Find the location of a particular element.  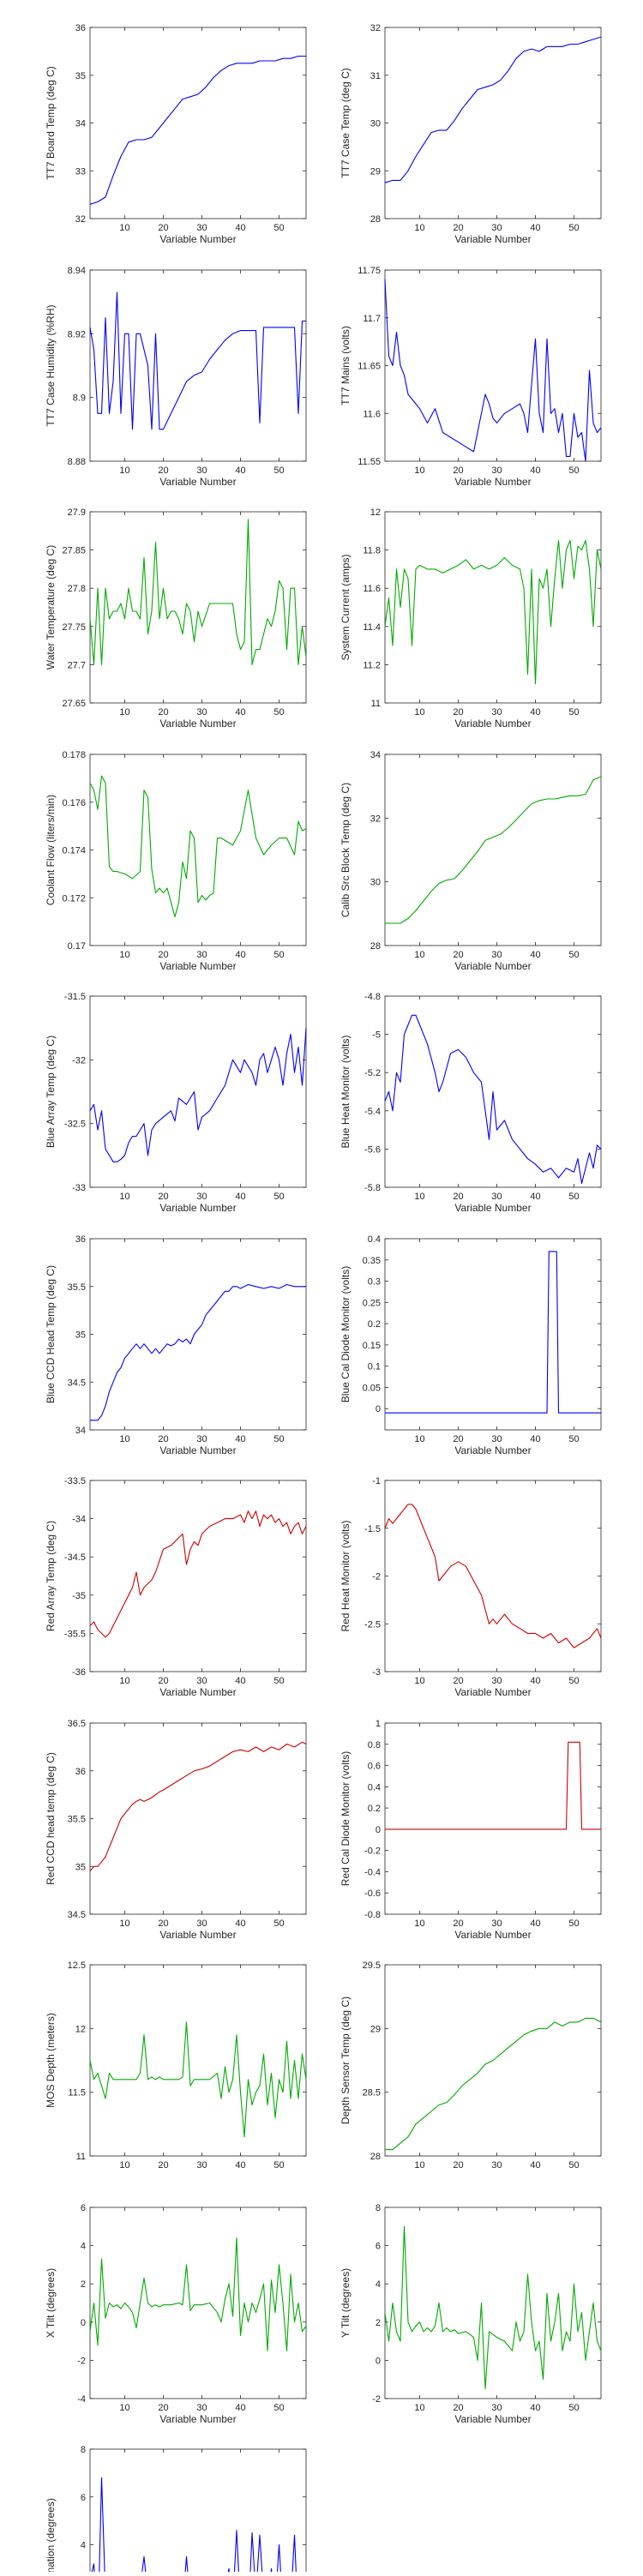

y-tick-label: -5.2 is located at coordinates (372, 1073).